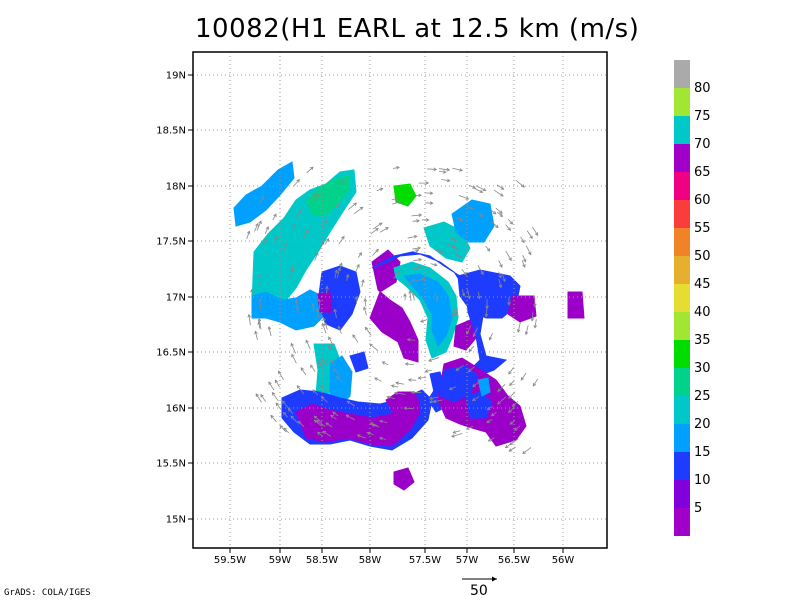  I want to click on colorbar-label: 65, so click(702, 172).